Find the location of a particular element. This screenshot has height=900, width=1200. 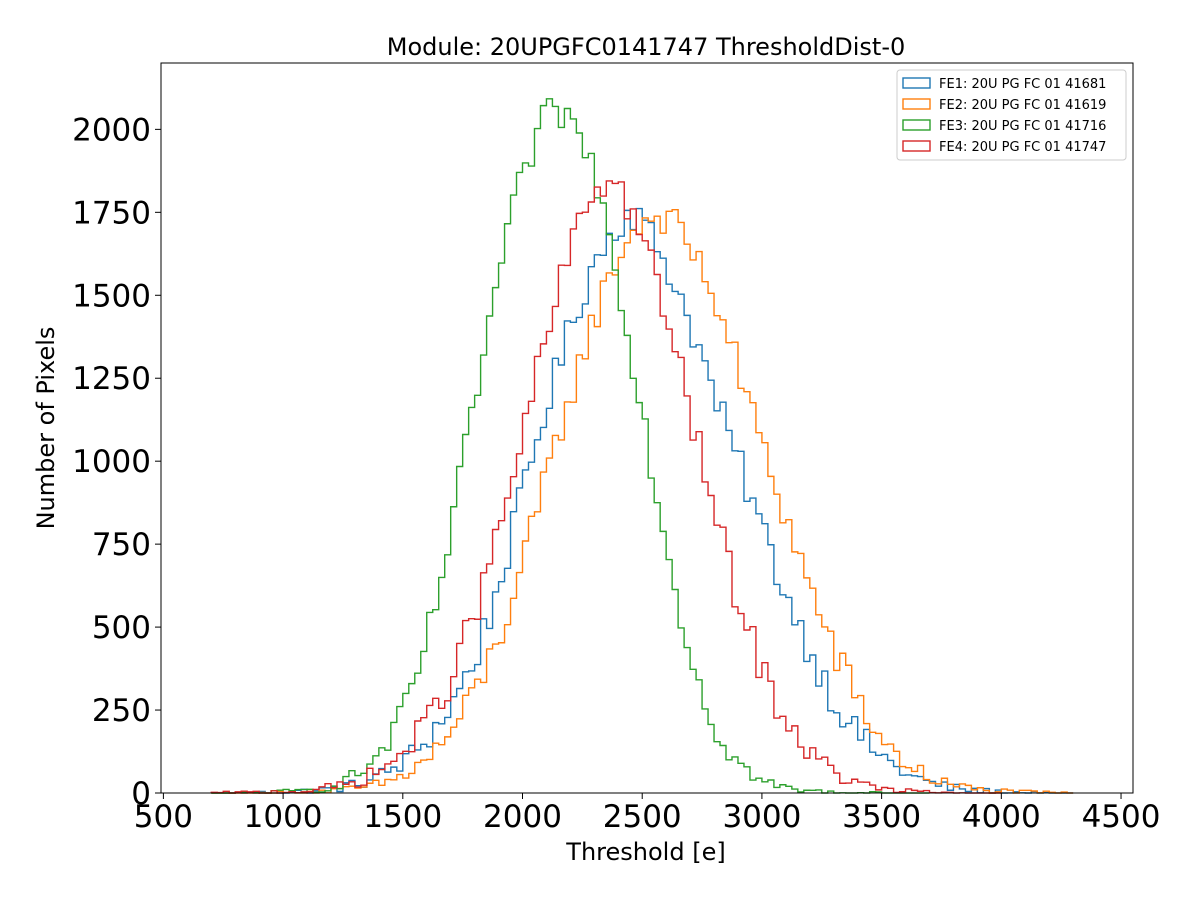

x-axis-label: Threshold [e] is located at coordinates (645, 852).